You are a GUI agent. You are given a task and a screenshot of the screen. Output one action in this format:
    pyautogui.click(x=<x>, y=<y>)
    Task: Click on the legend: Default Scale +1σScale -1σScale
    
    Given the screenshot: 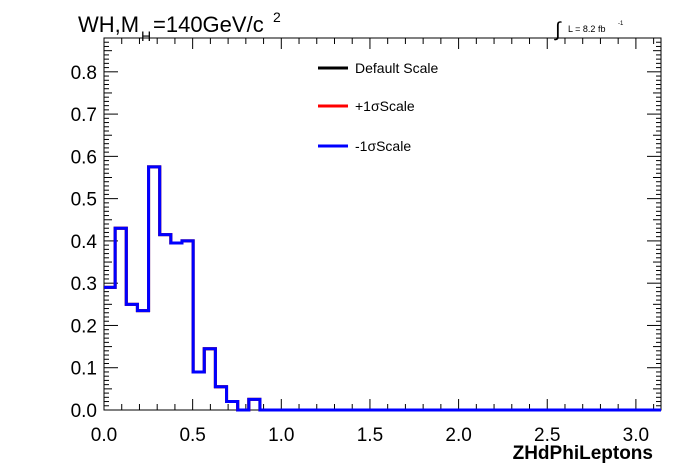 What is the action you would take?
    pyautogui.click(x=378, y=107)
    